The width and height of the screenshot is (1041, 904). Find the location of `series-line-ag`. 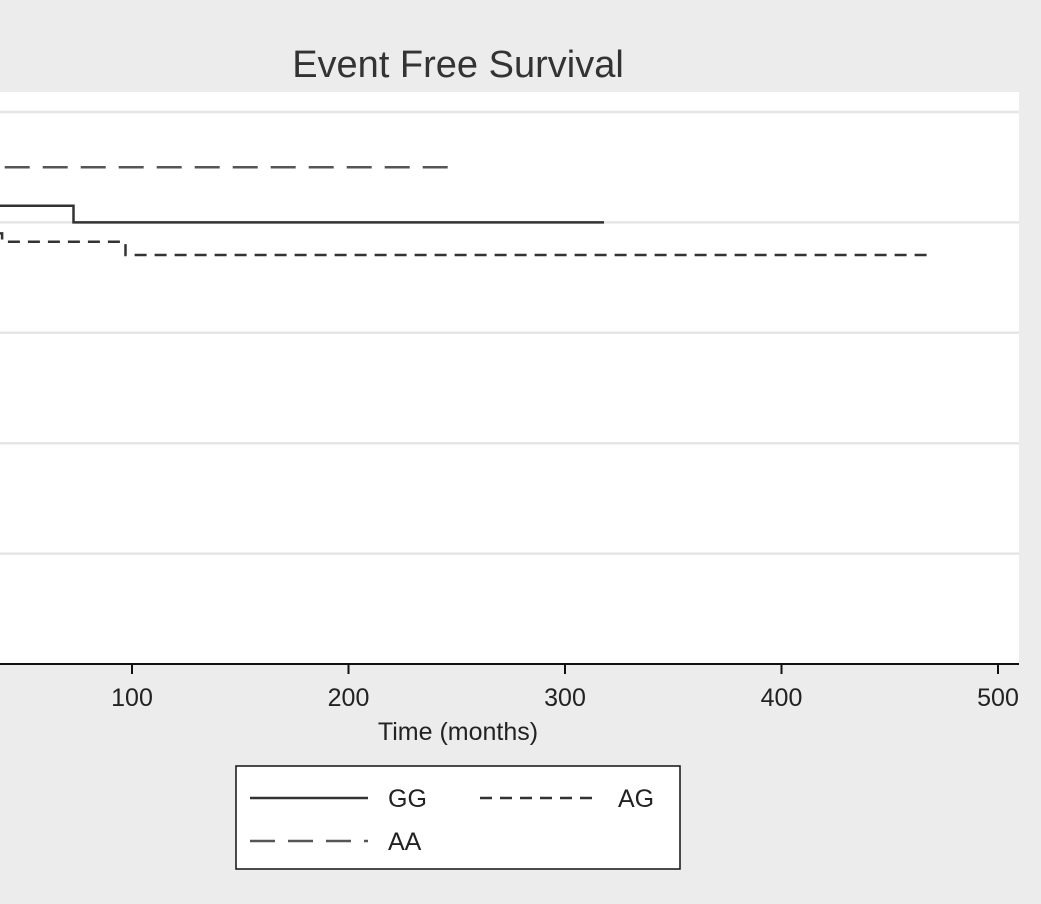

series-line-ag is located at coordinates (466, 244).